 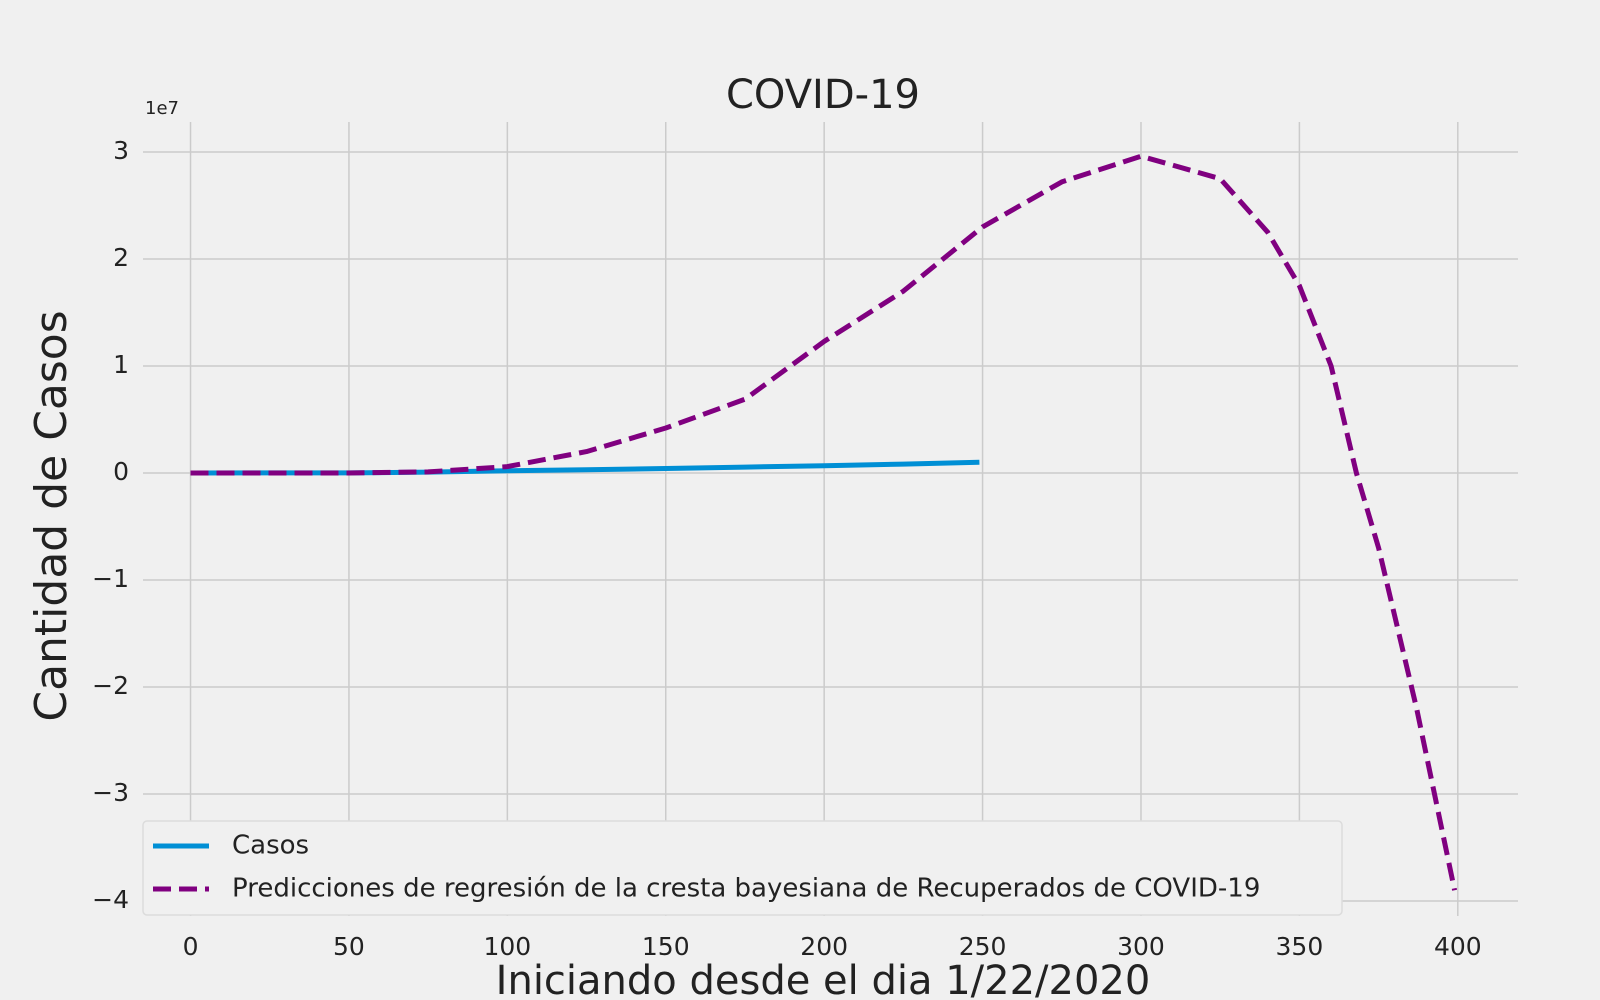 I want to click on x-tick-label: 100, so click(x=507, y=946).